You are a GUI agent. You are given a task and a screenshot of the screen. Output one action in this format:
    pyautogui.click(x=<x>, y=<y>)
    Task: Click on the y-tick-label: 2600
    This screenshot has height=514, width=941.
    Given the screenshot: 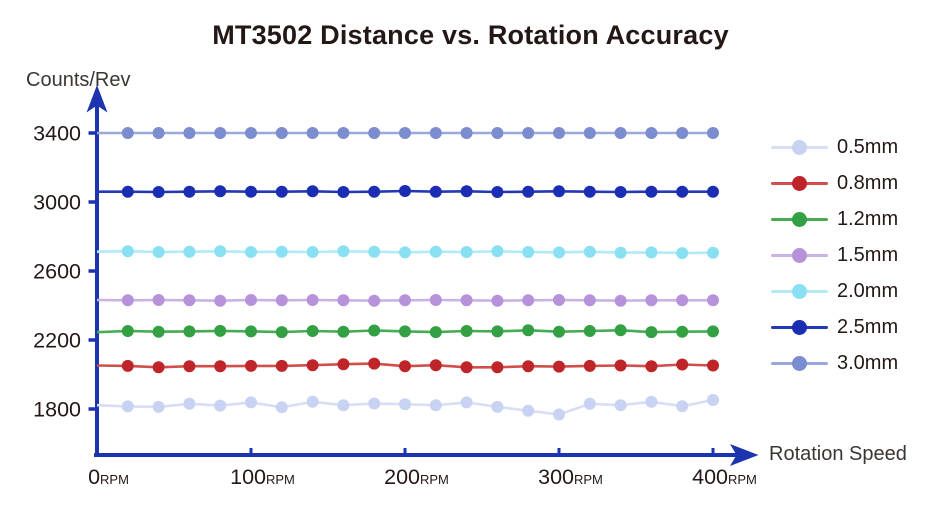 What is the action you would take?
    pyautogui.click(x=57, y=272)
    